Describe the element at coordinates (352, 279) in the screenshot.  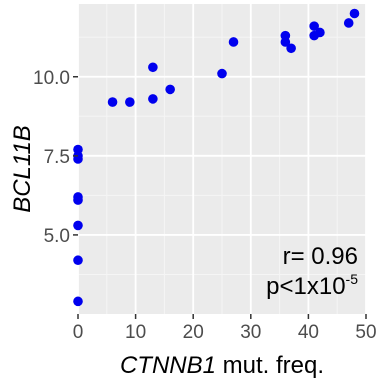
I see `p-value-exponent: -5` at that location.